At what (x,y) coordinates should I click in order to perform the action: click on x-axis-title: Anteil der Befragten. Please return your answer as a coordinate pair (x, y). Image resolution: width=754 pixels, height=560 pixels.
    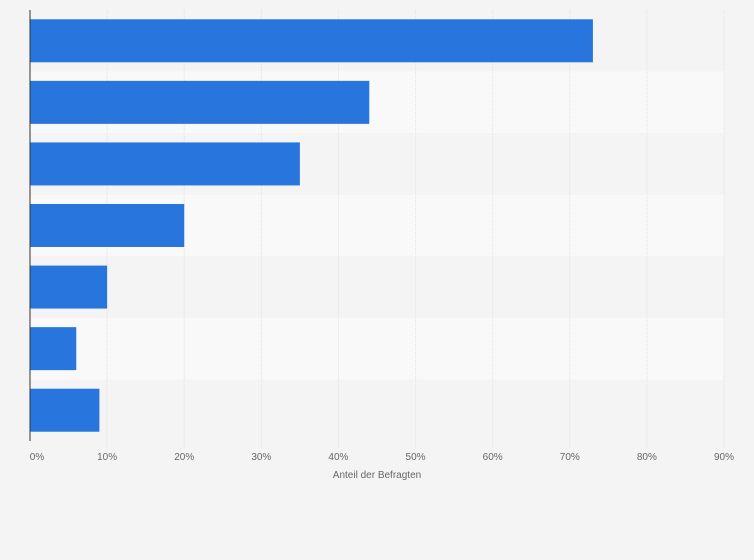
    Looking at the image, I should click on (377, 475).